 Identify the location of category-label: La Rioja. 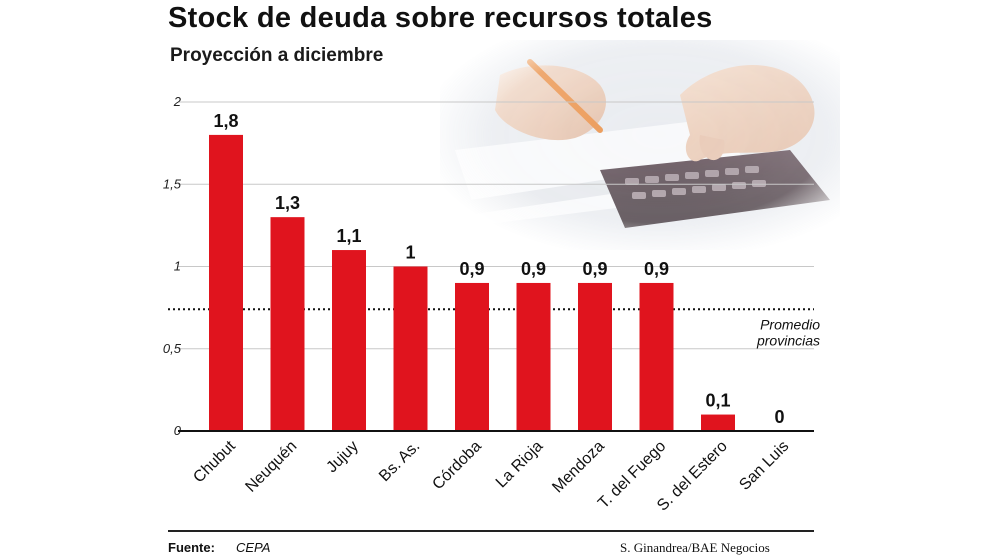
(520, 465).